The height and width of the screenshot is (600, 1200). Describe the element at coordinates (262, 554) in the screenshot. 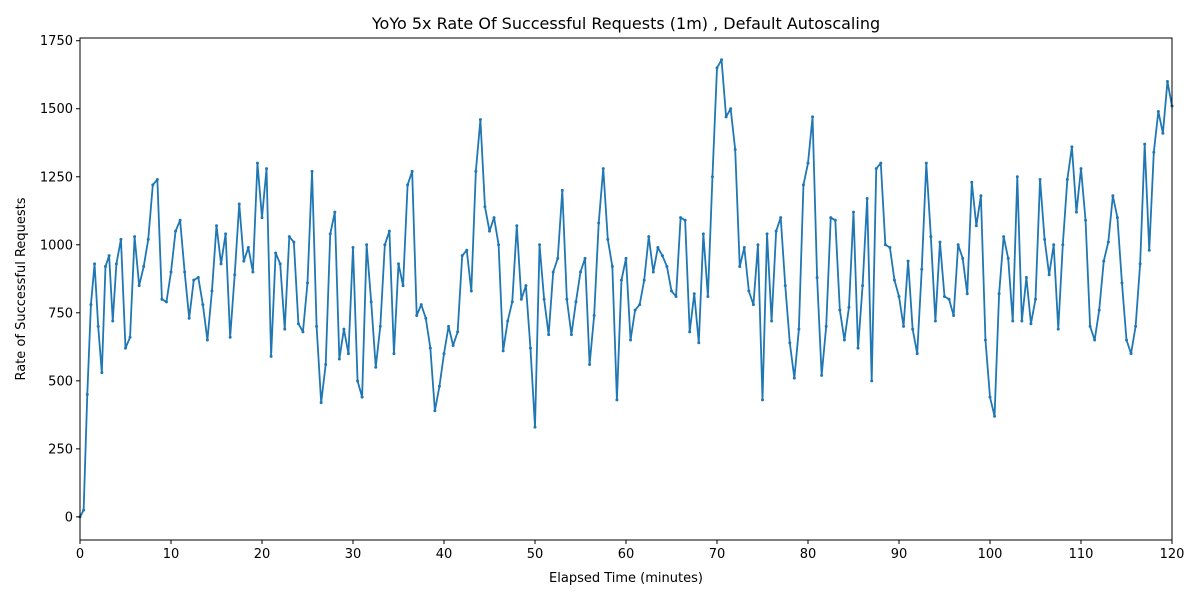

I see `x-tick-label: 20` at that location.